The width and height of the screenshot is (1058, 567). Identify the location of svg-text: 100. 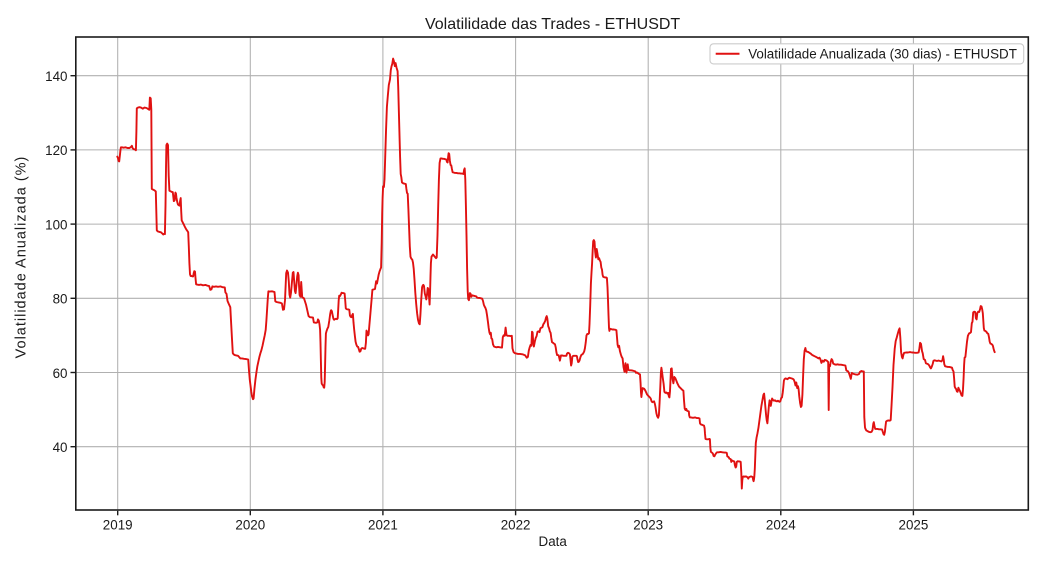
(56, 224).